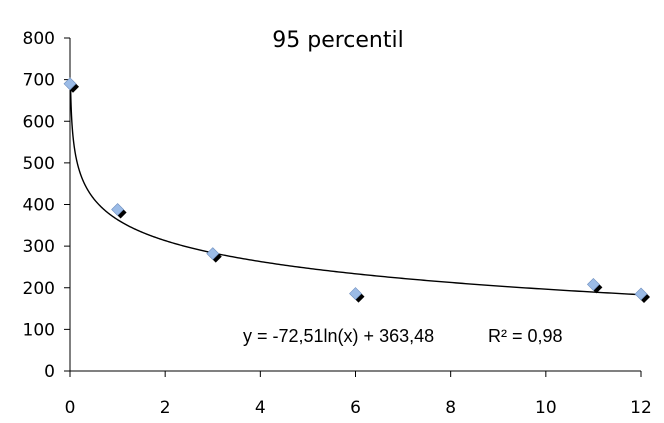  What do you see at coordinates (39, 206) in the screenshot?
I see `y-tick-label: 400` at bounding box center [39, 206].